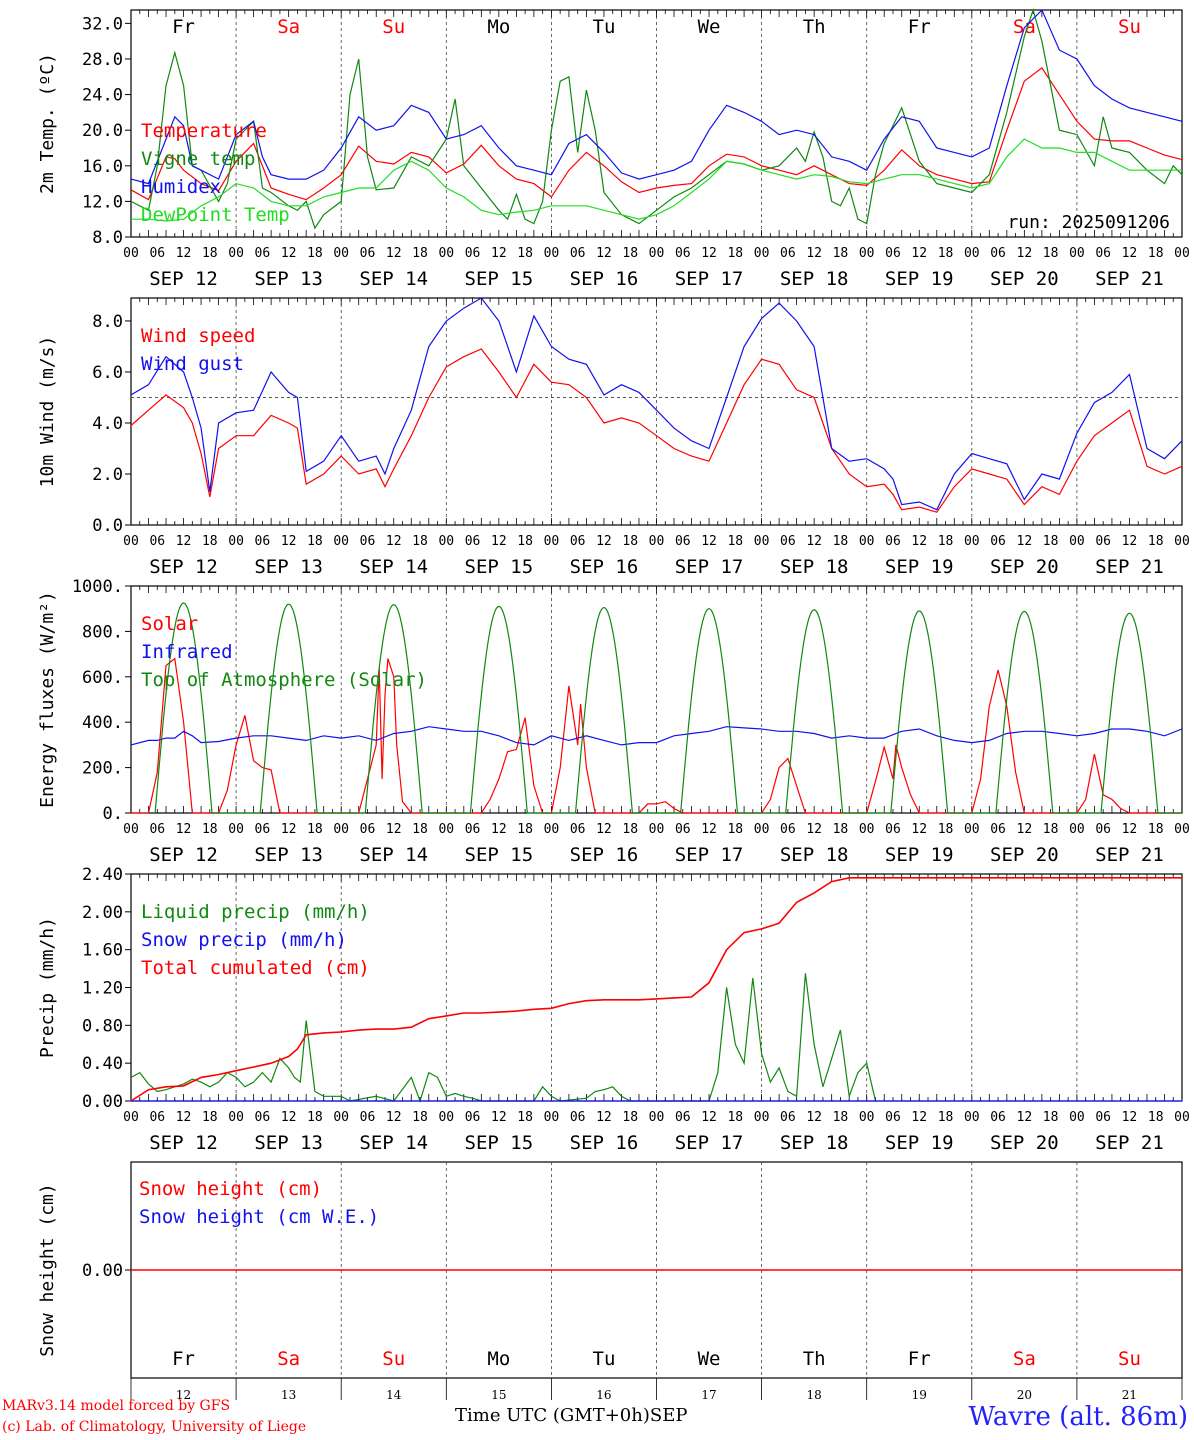  I want to click on legend-entry: Top of Atmosphere (Solar), so click(284, 680).